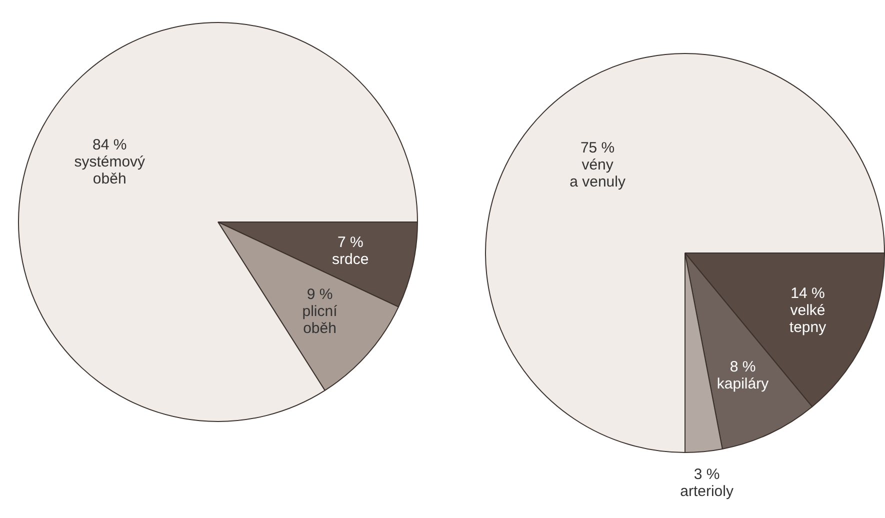 The width and height of the screenshot is (885, 518). What do you see at coordinates (320, 319) in the screenshot?
I see `slice-label: plicní oběh` at bounding box center [320, 319].